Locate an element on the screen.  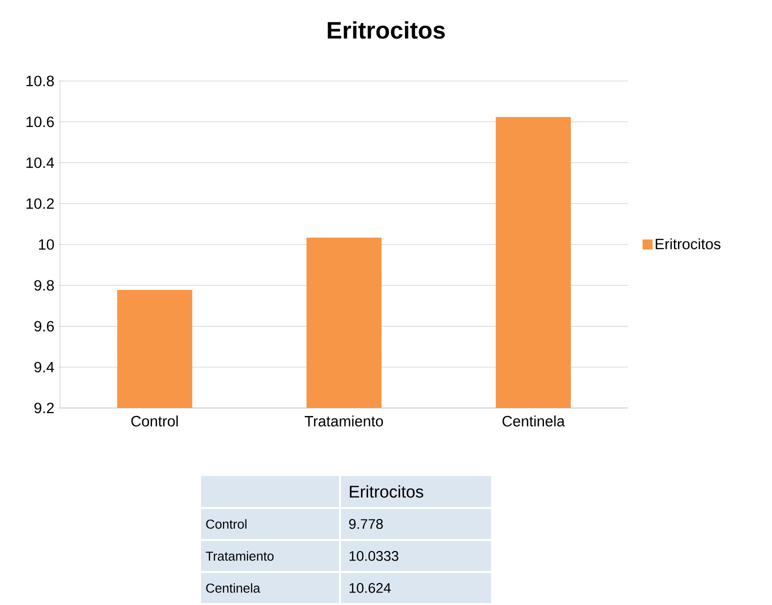
y-tick-label: 10.4 is located at coordinates (40, 162).